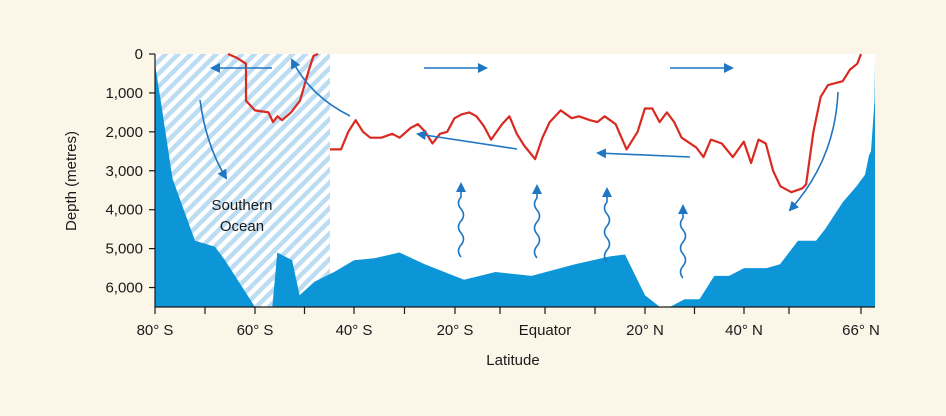 The height and width of the screenshot is (416, 946). Describe the element at coordinates (545, 330) in the screenshot. I see `x-tick-label: Equator` at that location.